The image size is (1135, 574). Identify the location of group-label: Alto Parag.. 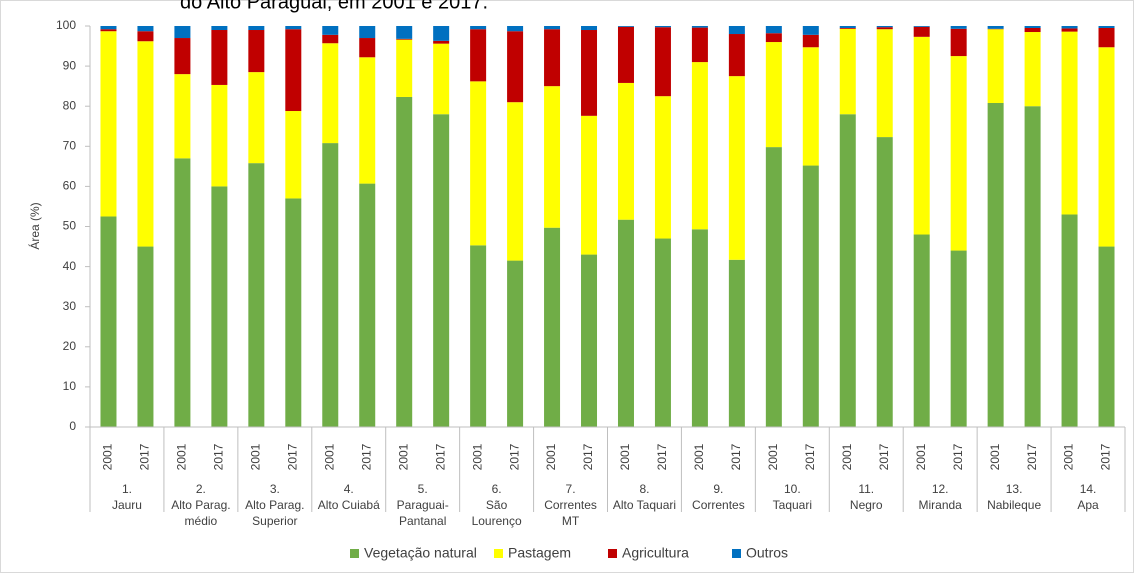
(274, 505).